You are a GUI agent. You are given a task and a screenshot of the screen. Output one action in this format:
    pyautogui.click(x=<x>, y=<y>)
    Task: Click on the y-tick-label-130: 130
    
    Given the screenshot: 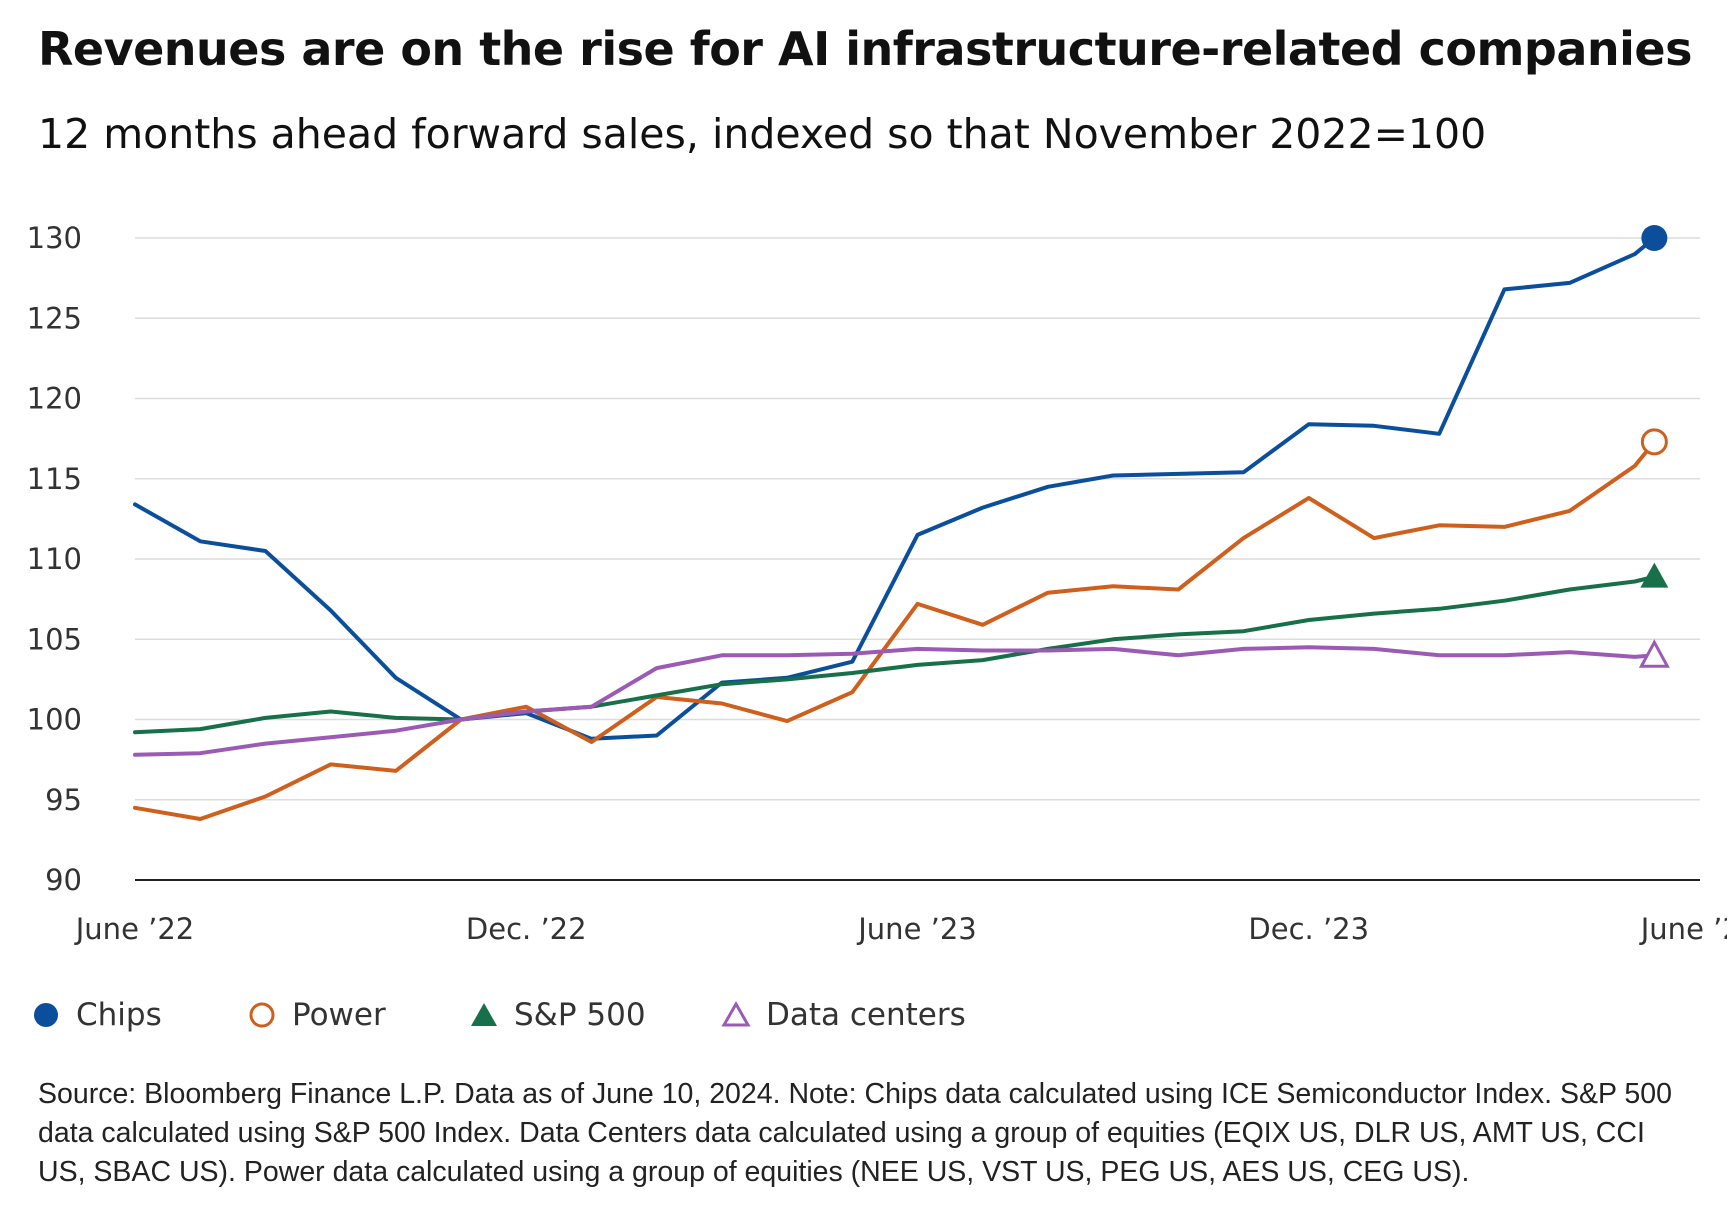 What is the action you would take?
    pyautogui.click(x=54, y=238)
    